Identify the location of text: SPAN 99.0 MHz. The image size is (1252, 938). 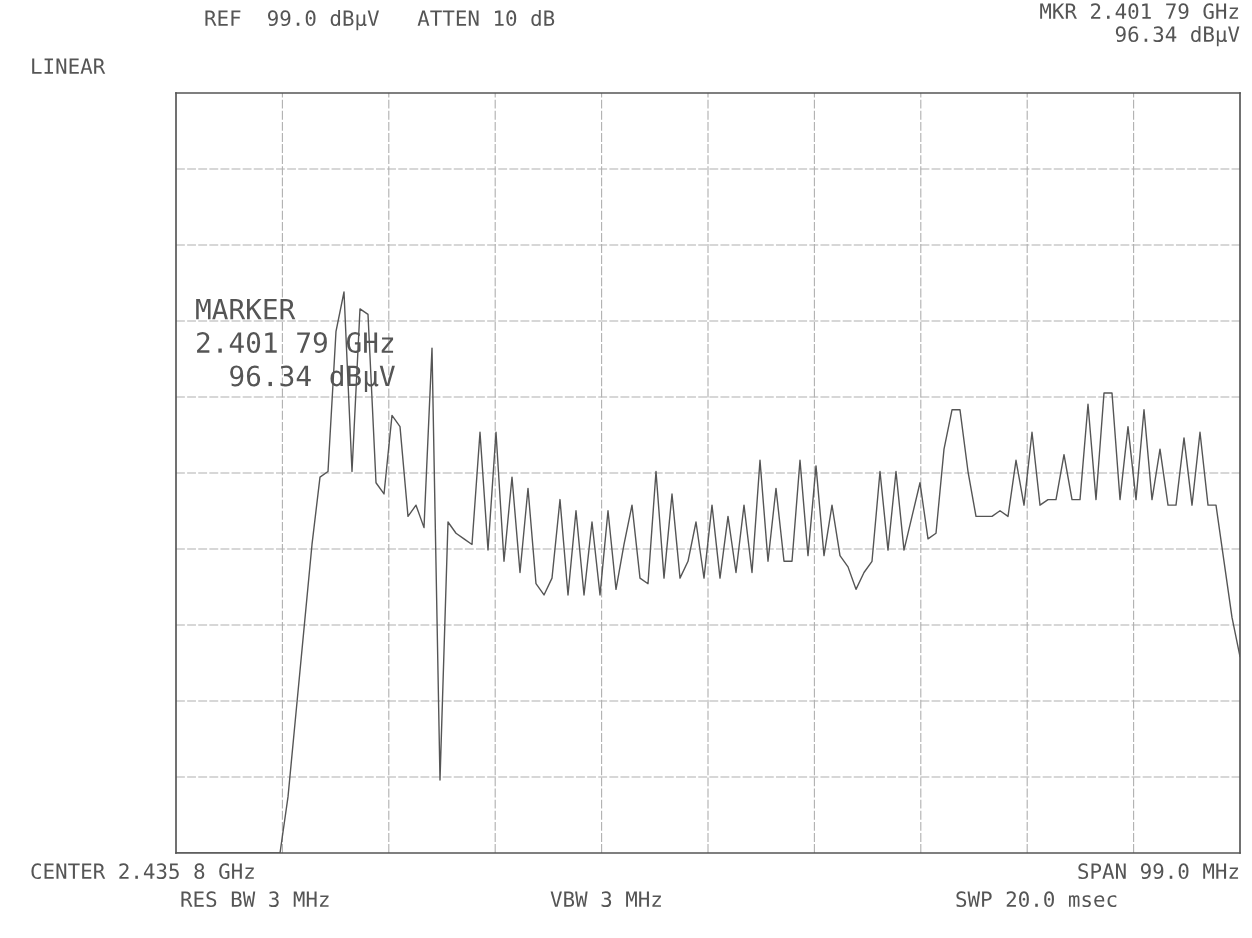
(1158, 871).